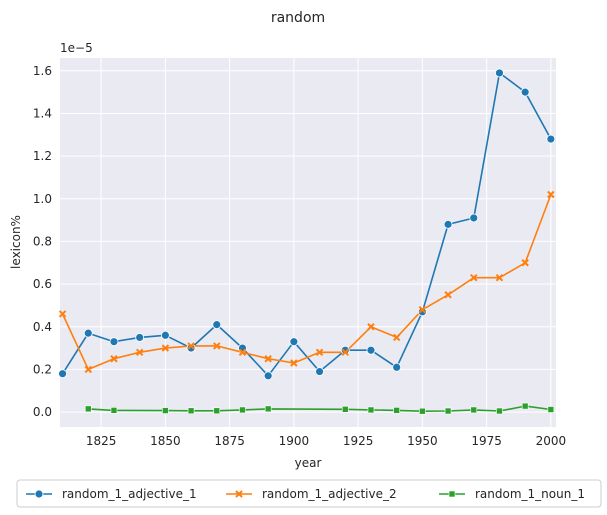 This screenshot has width=607, height=515. Describe the element at coordinates (42, 71) in the screenshot. I see `y-tick-label: 1.6` at that location.